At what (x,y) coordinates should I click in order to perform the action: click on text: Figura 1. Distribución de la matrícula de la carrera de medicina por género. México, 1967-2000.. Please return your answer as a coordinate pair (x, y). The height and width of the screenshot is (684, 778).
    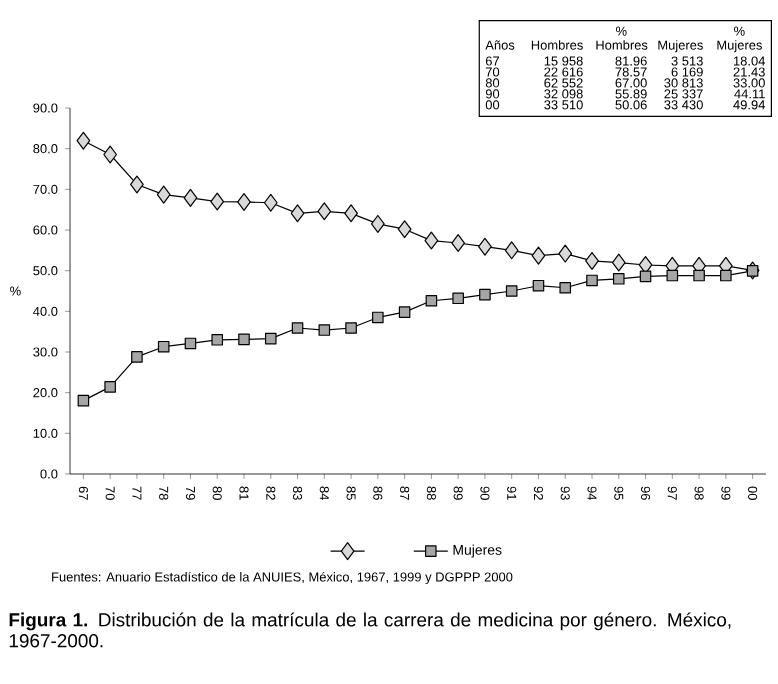
    Looking at the image, I should click on (370, 630).